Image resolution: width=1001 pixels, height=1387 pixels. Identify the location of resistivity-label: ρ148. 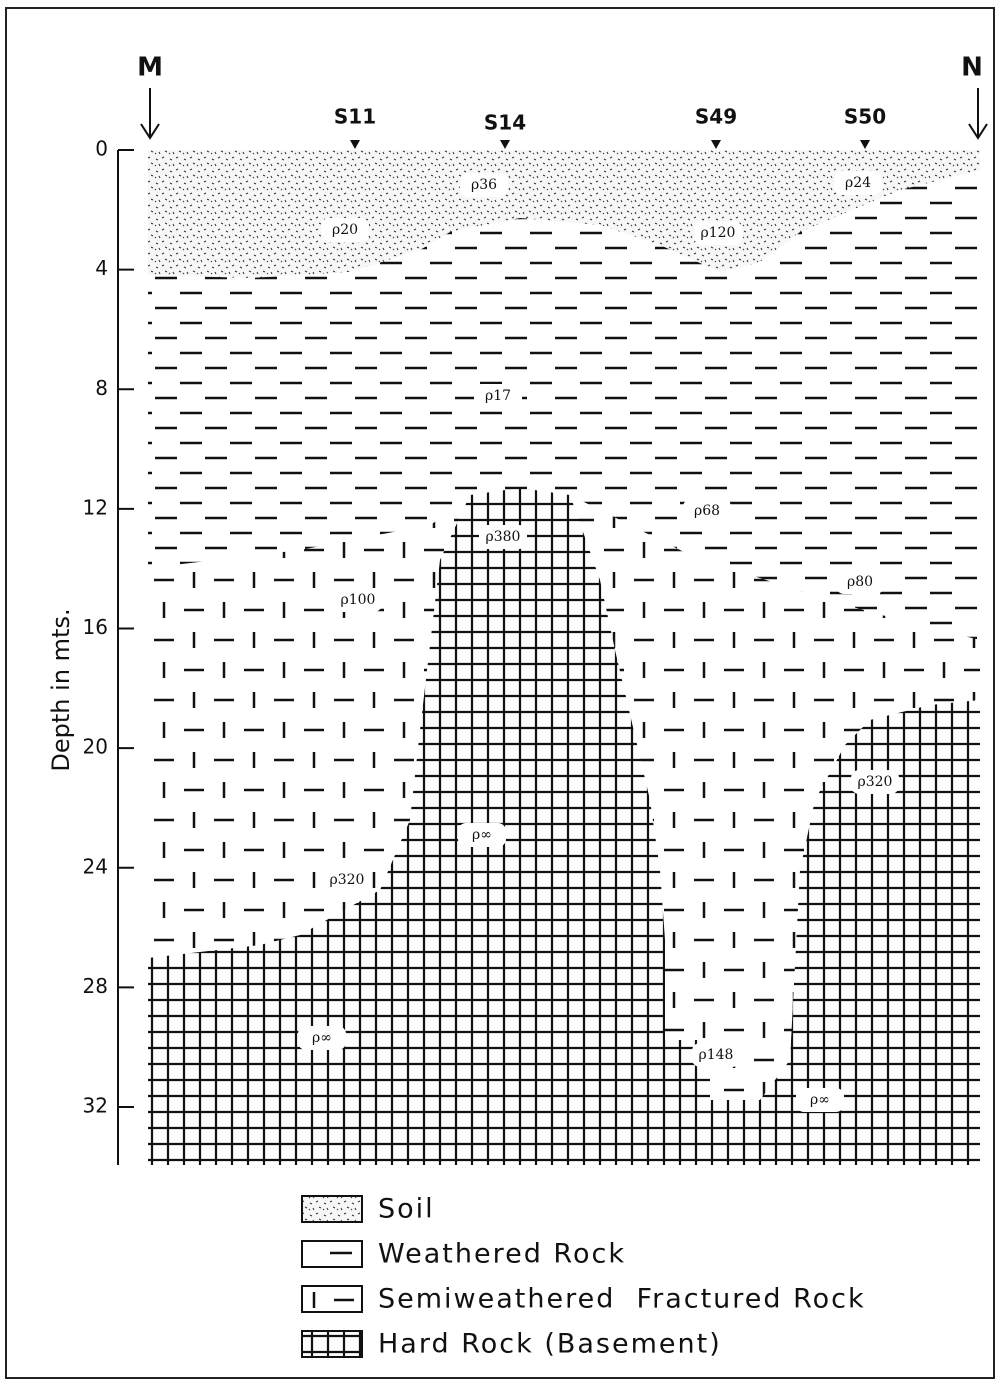
(716, 1055).